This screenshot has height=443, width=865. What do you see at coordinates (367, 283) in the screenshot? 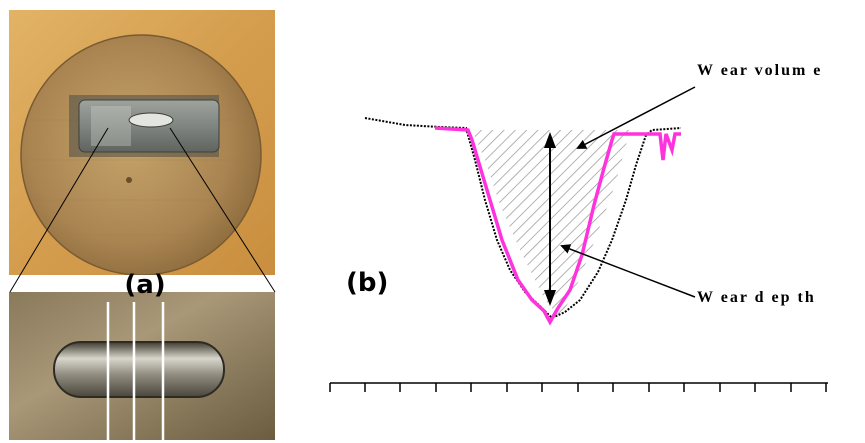
I see `panel-b-label: (b)` at bounding box center [367, 283].